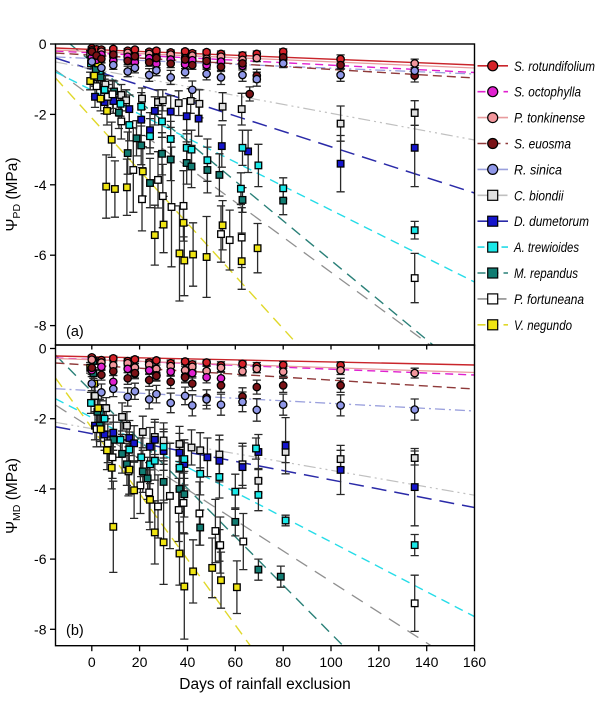  Describe the element at coordinates (543, 326) in the screenshot. I see `svg-text: V. negundo` at that location.